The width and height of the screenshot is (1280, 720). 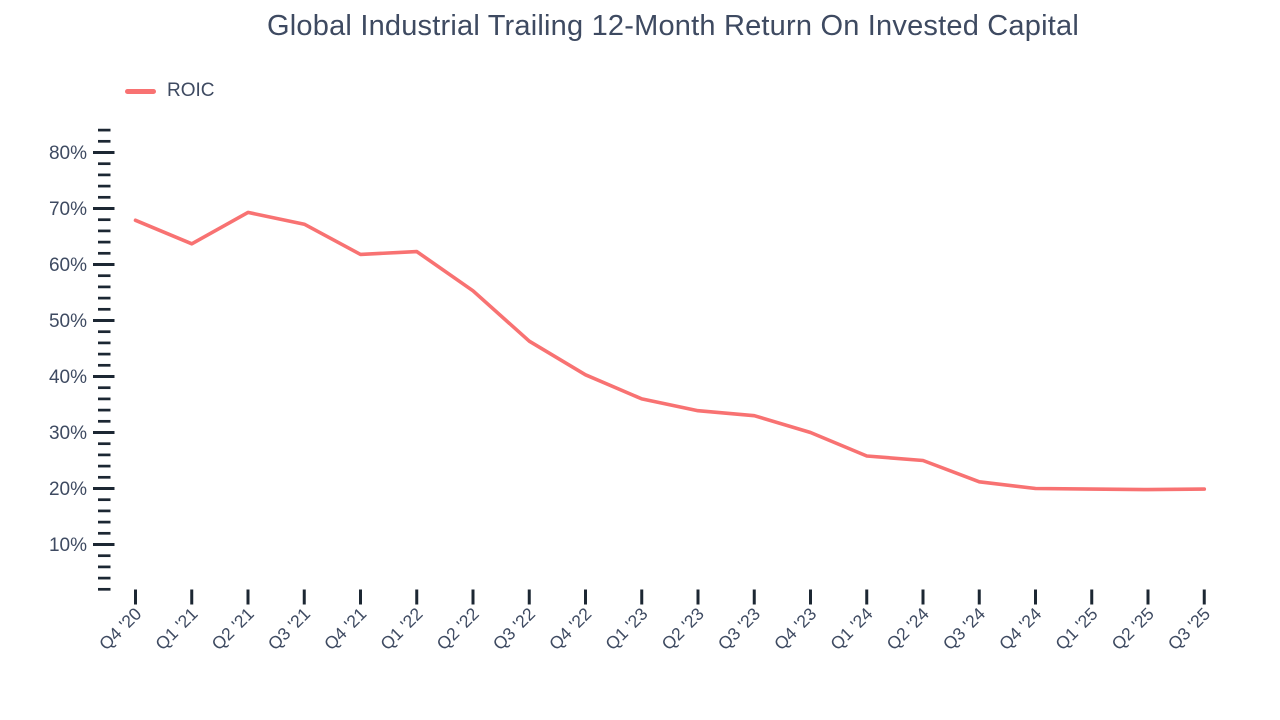 What do you see at coordinates (68, 489) in the screenshot?
I see `y-tick-label: 20%` at bounding box center [68, 489].